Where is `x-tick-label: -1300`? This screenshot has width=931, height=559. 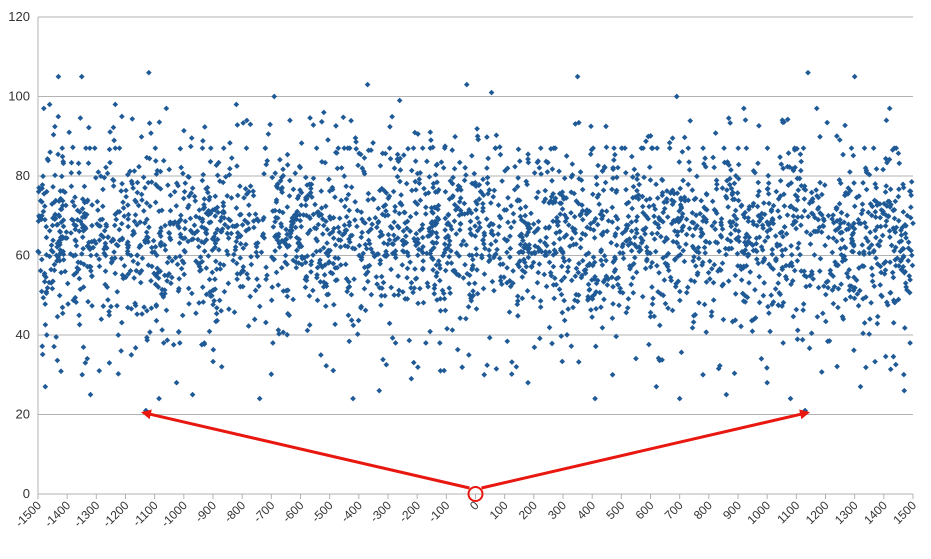 x-tick-label: -1300 is located at coordinates (87, 514).